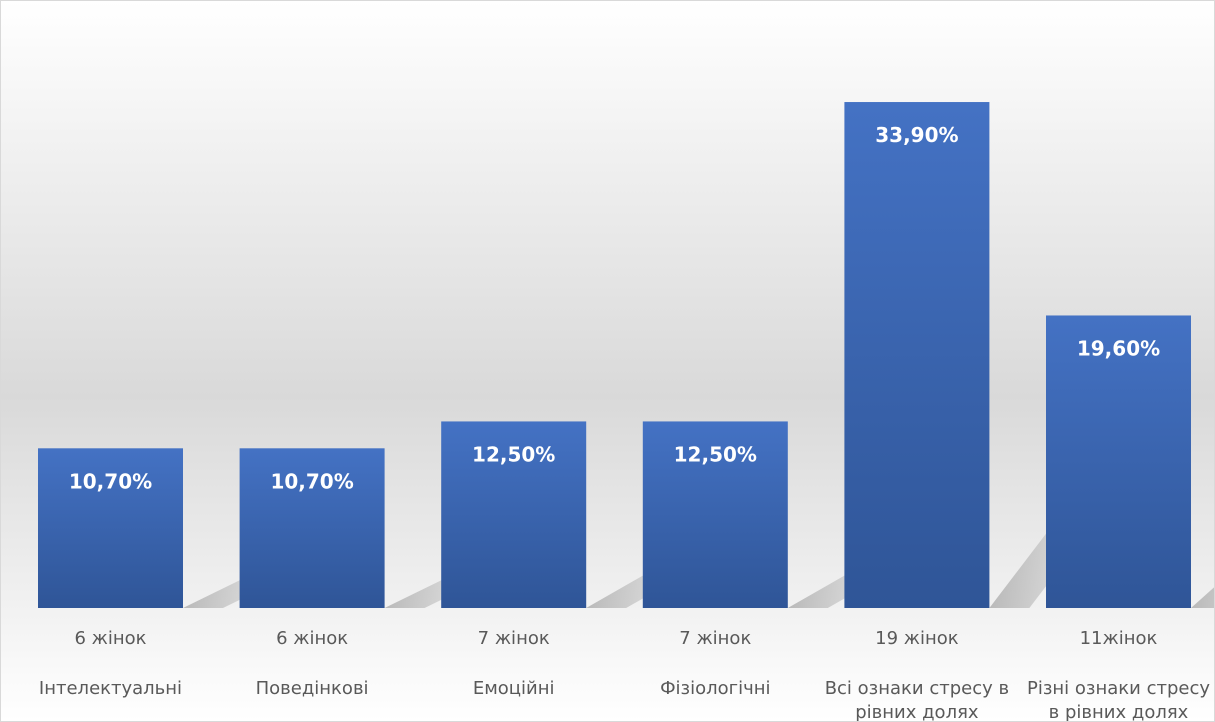 The image size is (1215, 722). What do you see at coordinates (1118, 348) in the screenshot?
I see `data-label: 19,60%` at bounding box center [1118, 348].